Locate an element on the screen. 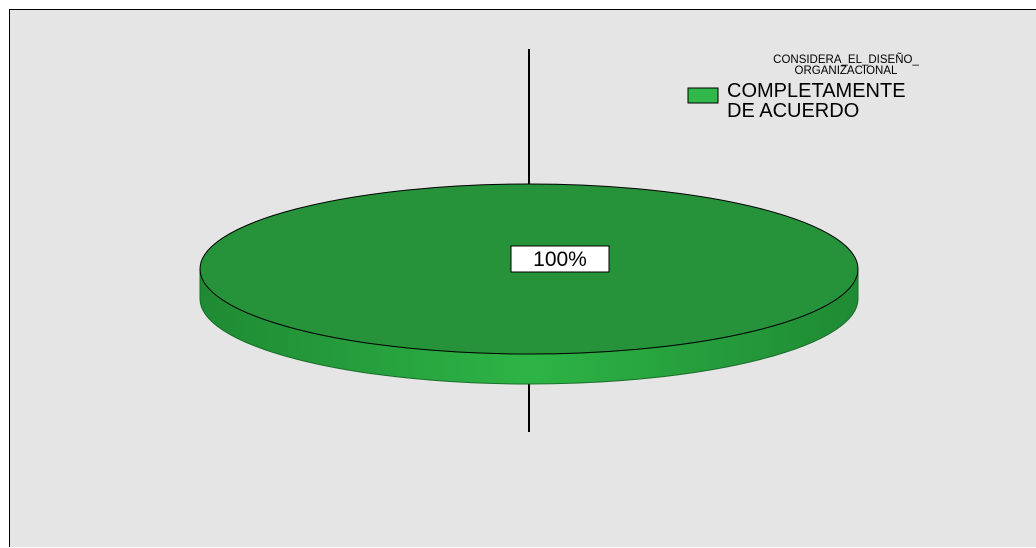  legend-label-line-2: DE ACUERDO is located at coordinates (793, 111).